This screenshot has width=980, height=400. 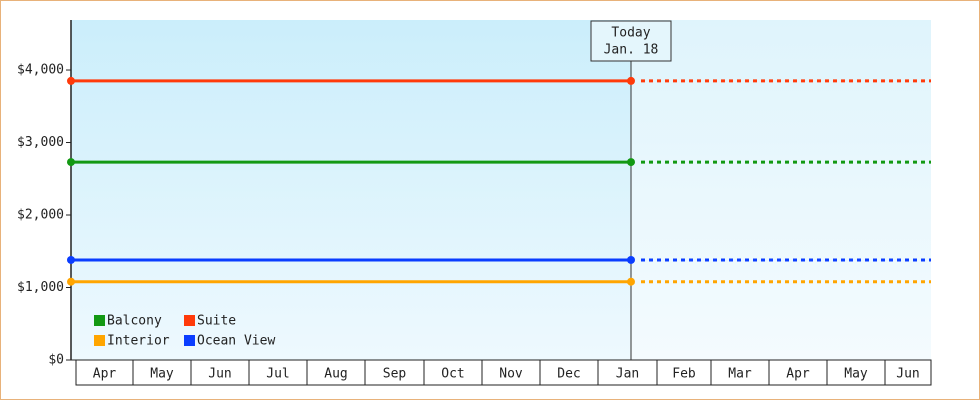 What do you see at coordinates (631, 50) in the screenshot?
I see `today-label: Jan. 18` at bounding box center [631, 50].